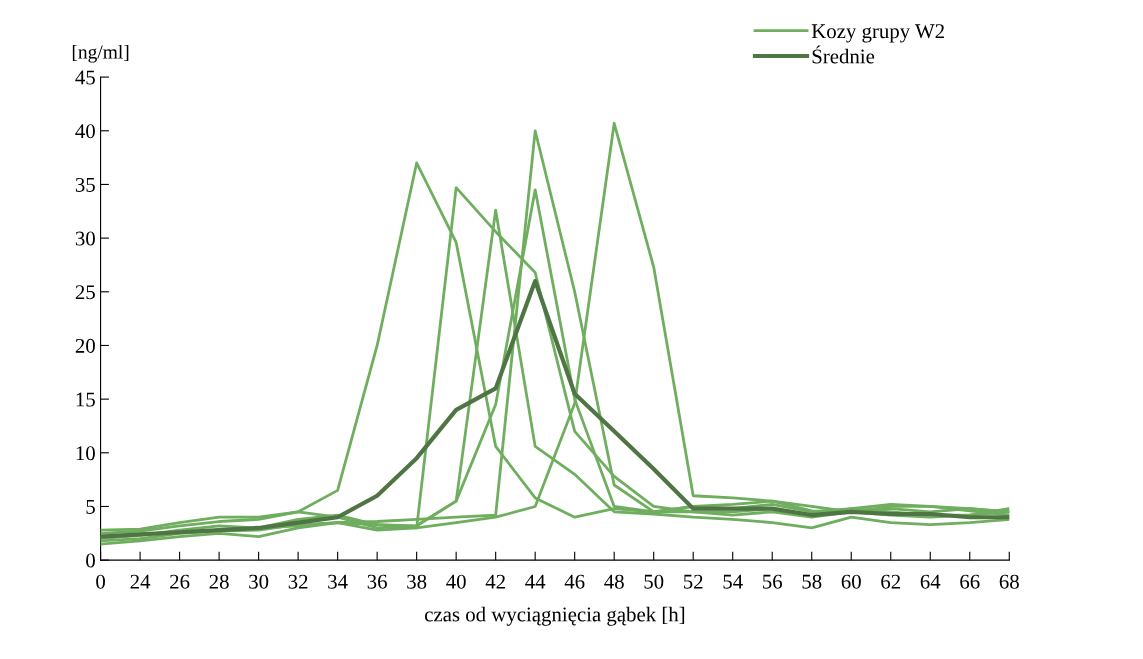 This screenshot has height=659, width=1143. I want to click on x-tick-label: 0, so click(100, 581).